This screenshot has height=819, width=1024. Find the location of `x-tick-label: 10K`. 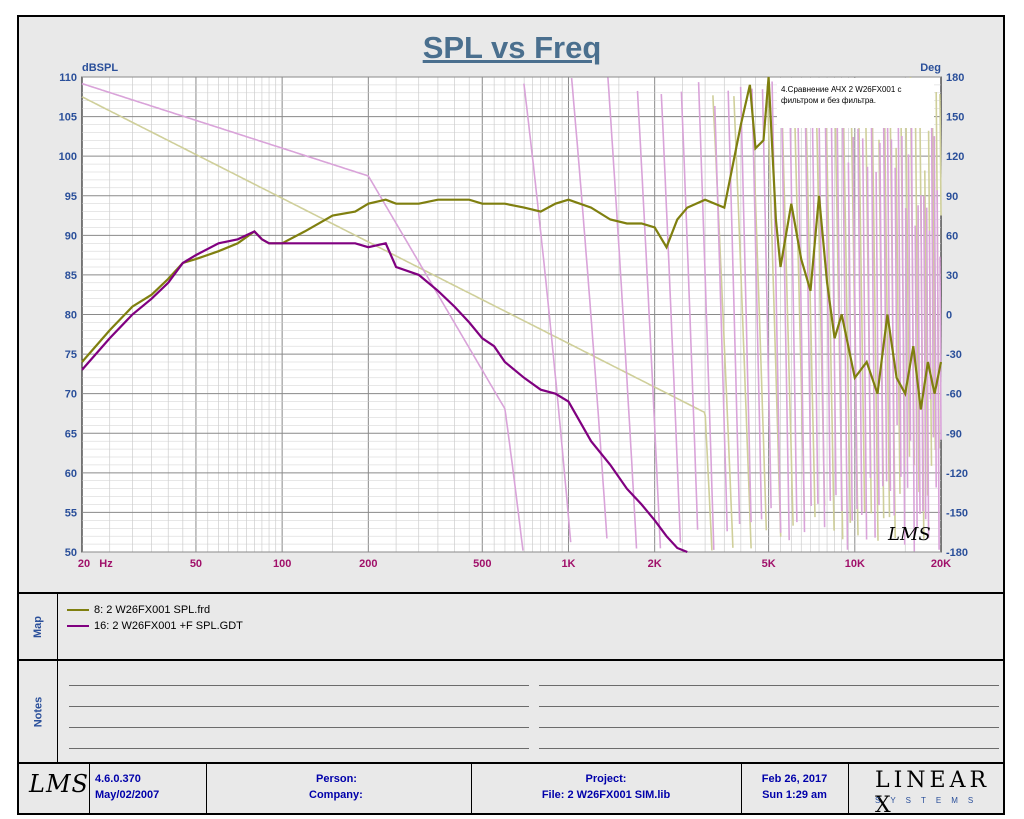

x-tick-label: 10K is located at coordinates (855, 564).